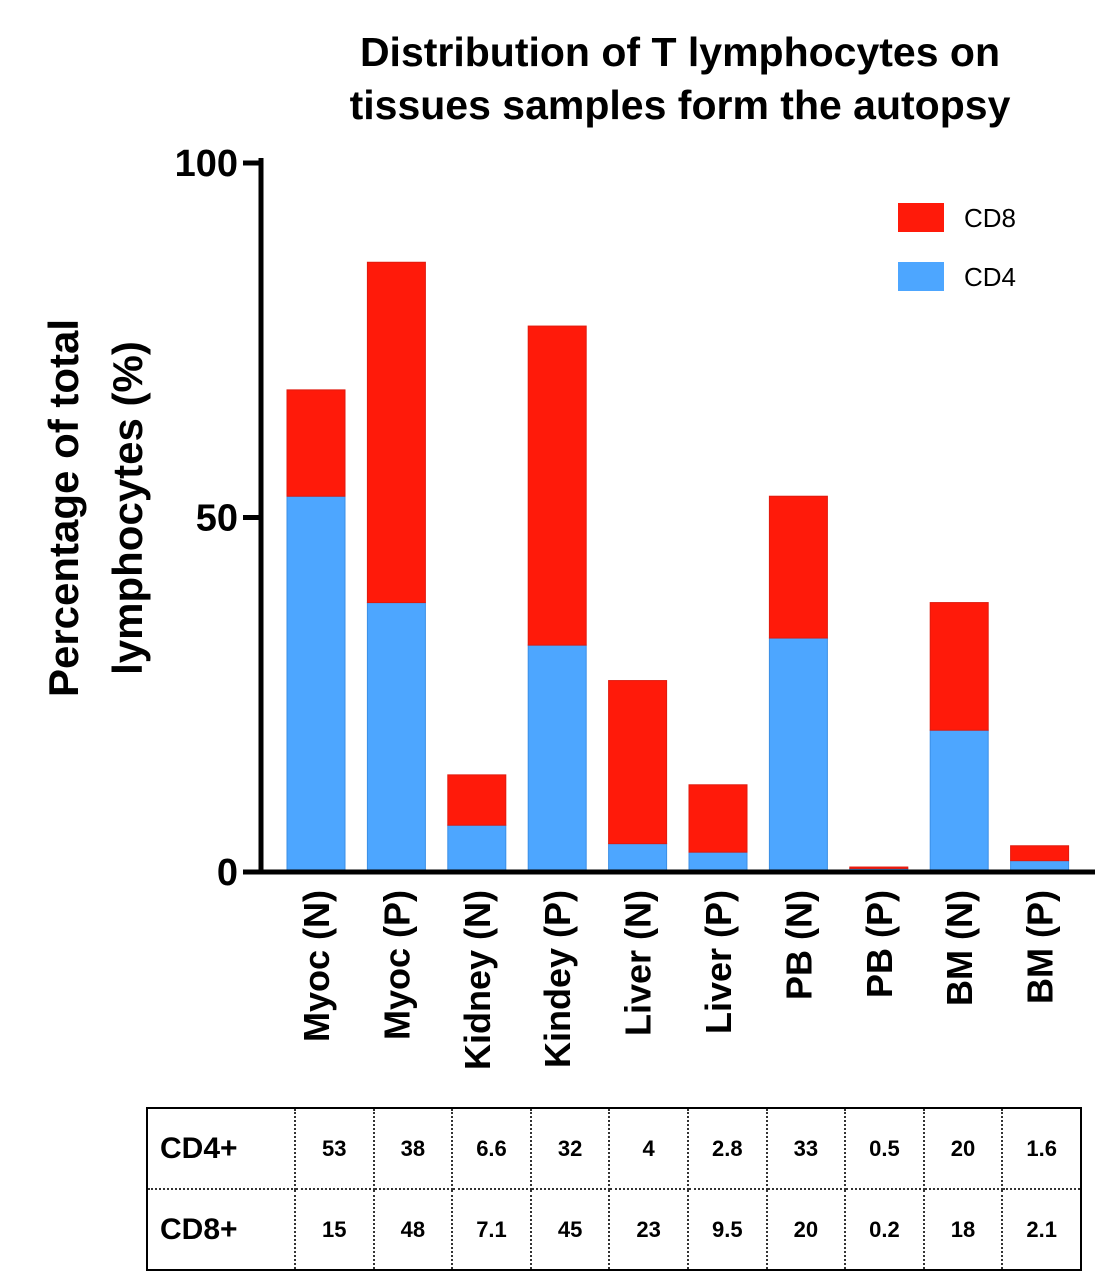 The width and height of the screenshot is (1101, 1280). What do you see at coordinates (727, 1229) in the screenshot?
I see `table-cell: 9.5` at bounding box center [727, 1229].